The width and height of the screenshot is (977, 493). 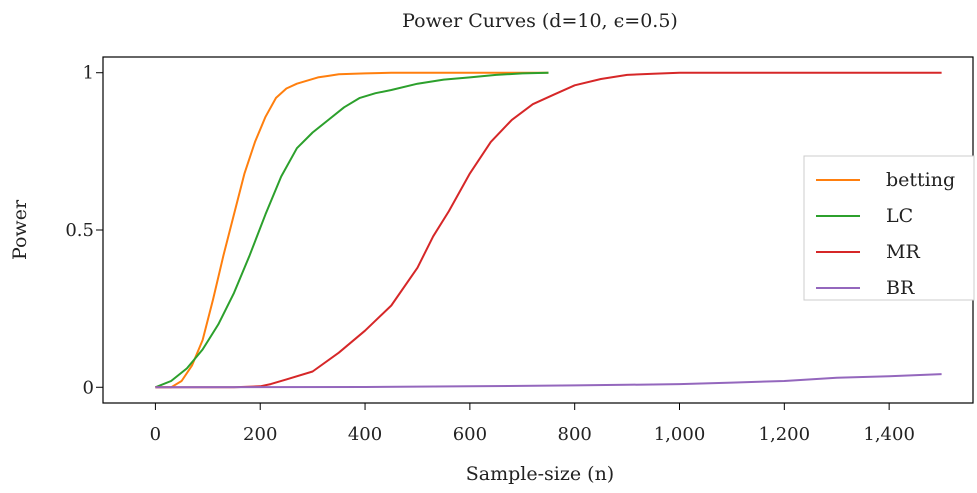 What do you see at coordinates (680, 434) in the screenshot?
I see `x-tick-label: 1,000` at bounding box center [680, 434].